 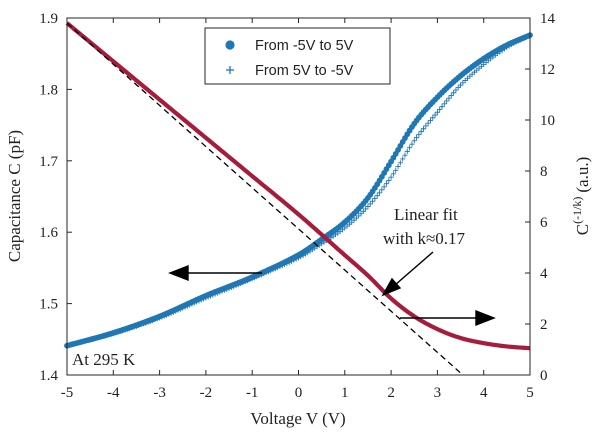 What do you see at coordinates (67, 393) in the screenshot?
I see `x-tick-label: -5` at bounding box center [67, 393].